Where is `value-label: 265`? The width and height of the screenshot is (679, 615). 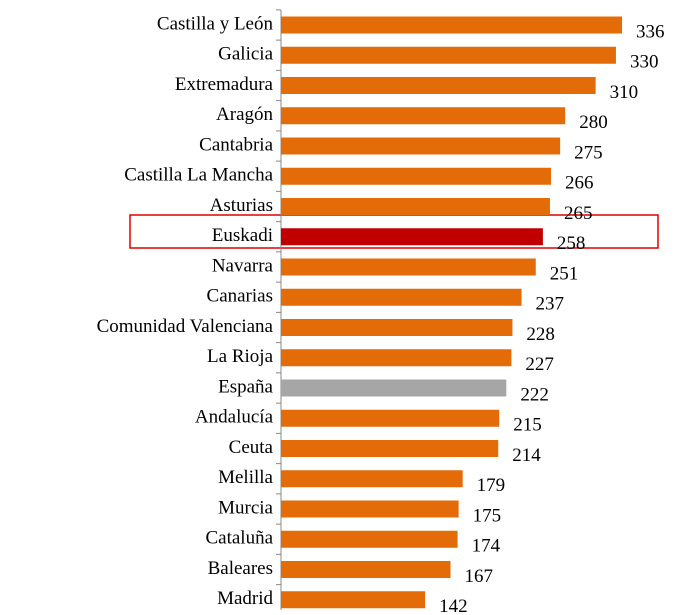 value-label: 265 is located at coordinates (578, 213).